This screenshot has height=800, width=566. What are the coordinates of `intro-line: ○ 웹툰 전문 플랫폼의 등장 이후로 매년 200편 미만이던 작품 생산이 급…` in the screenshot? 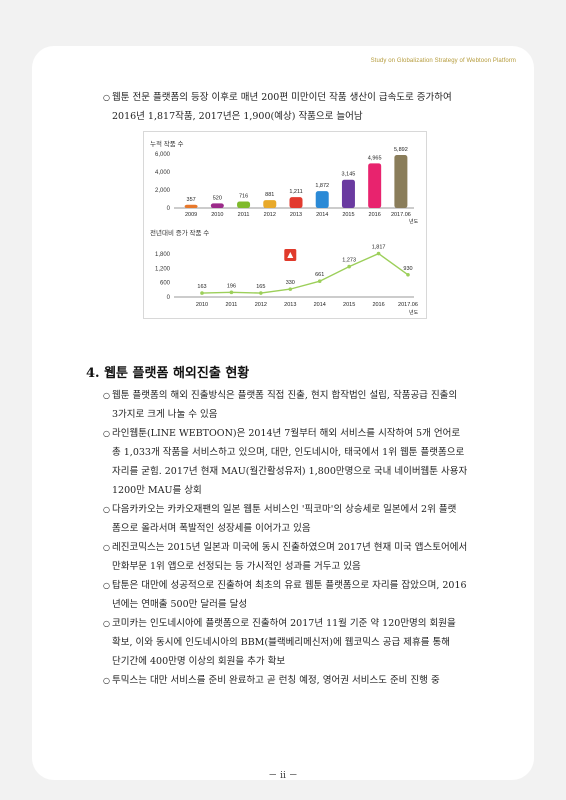 It's located at (277, 97).